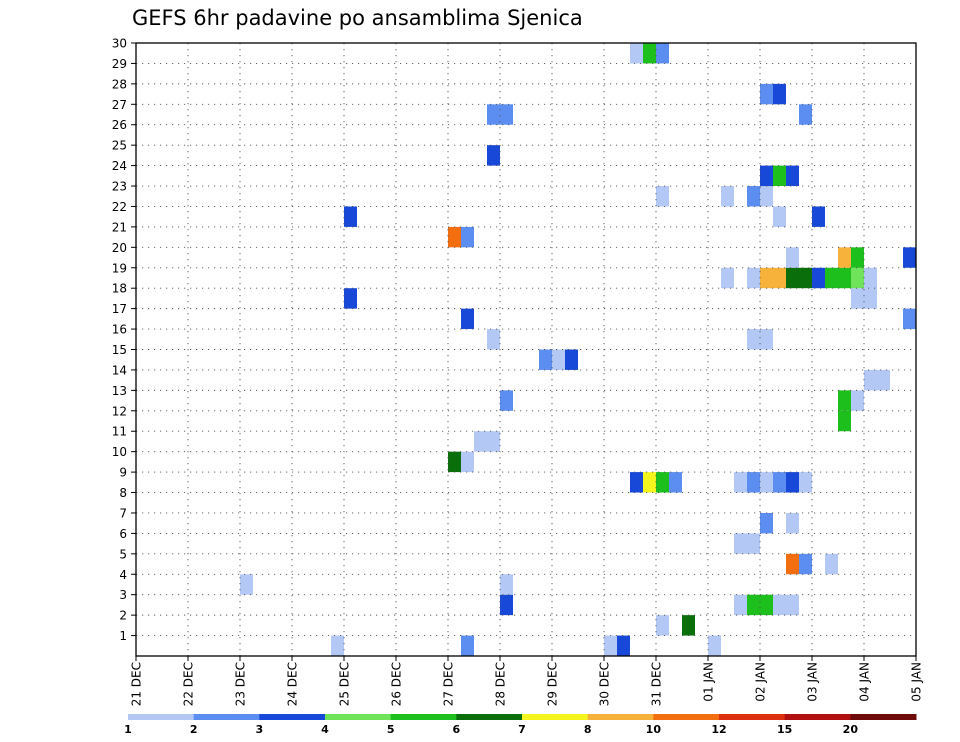 The image size is (960, 742). What do you see at coordinates (123, 534) in the screenshot?
I see `y-tick-label: 6` at bounding box center [123, 534].